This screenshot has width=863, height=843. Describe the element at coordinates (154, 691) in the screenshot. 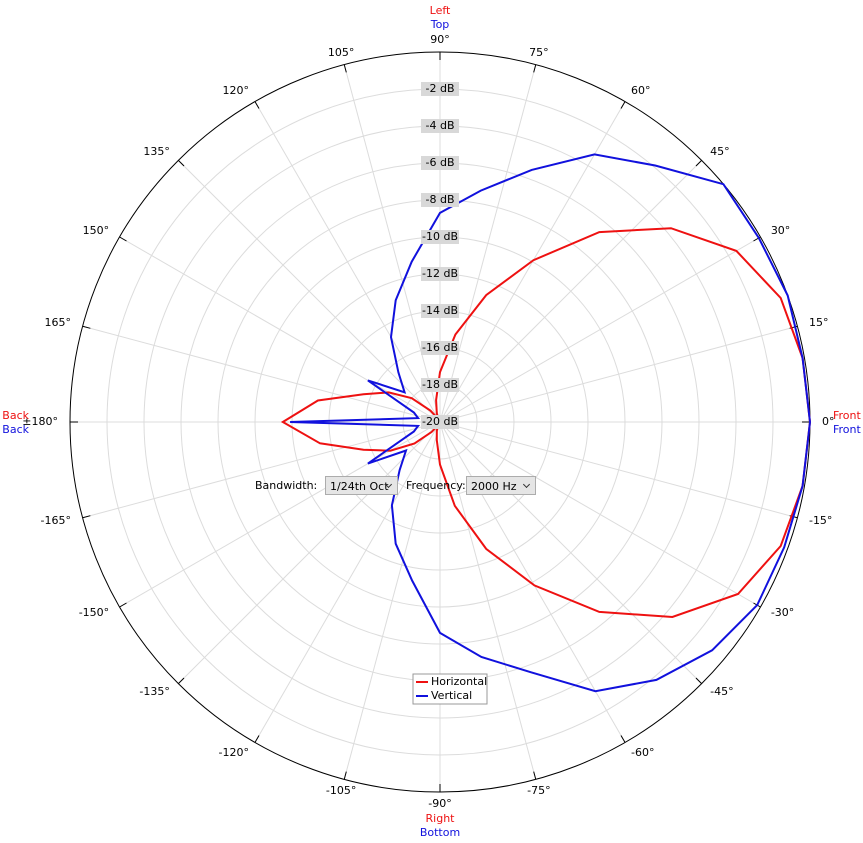

I see `theta-tick-label: -135°` at that location.